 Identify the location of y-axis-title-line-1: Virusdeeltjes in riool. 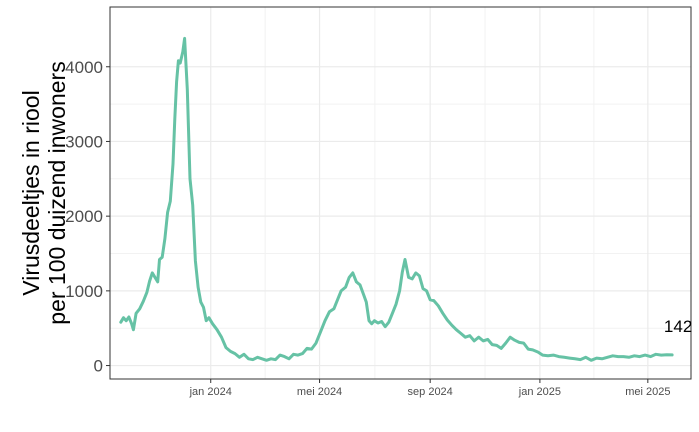
(31, 192).